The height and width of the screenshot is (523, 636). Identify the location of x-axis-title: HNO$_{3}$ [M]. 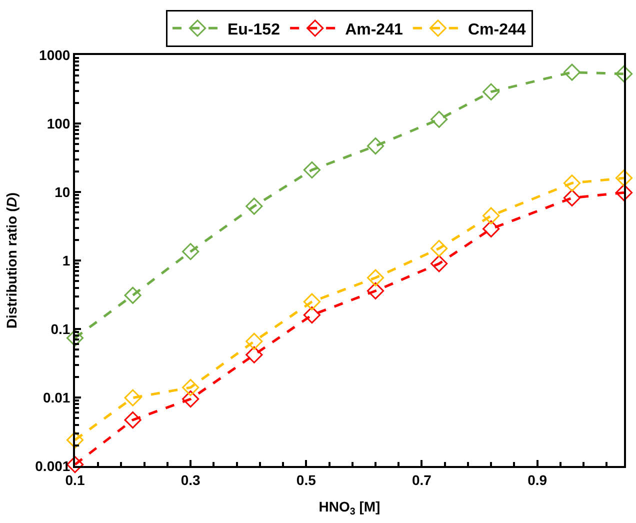
(349, 508).